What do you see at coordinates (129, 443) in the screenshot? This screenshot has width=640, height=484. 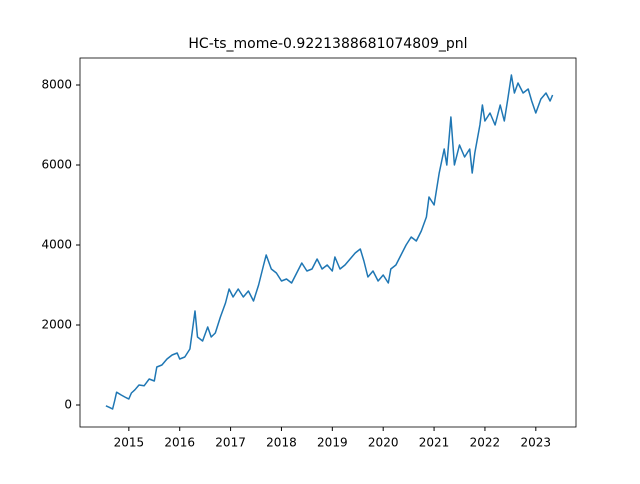 I see `x-tick-label: 2015` at bounding box center [129, 443].